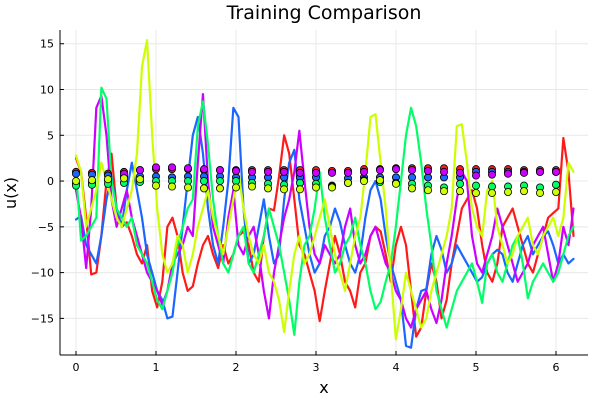 The height and width of the screenshot is (400, 600). Describe the element at coordinates (236, 367) in the screenshot. I see `x-tick-label: 2` at that location.